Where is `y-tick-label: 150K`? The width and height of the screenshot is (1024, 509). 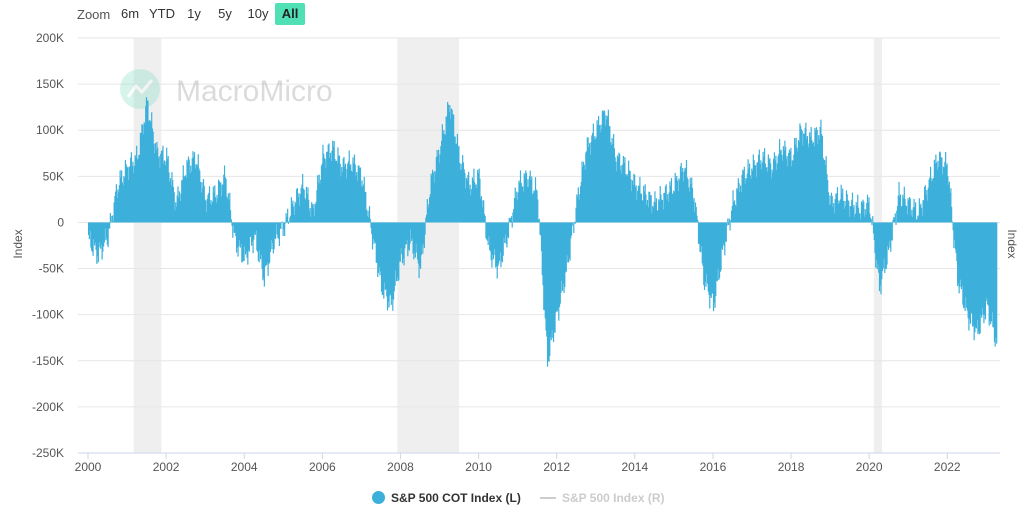
y-tick-label: 150K is located at coordinates (50, 84).